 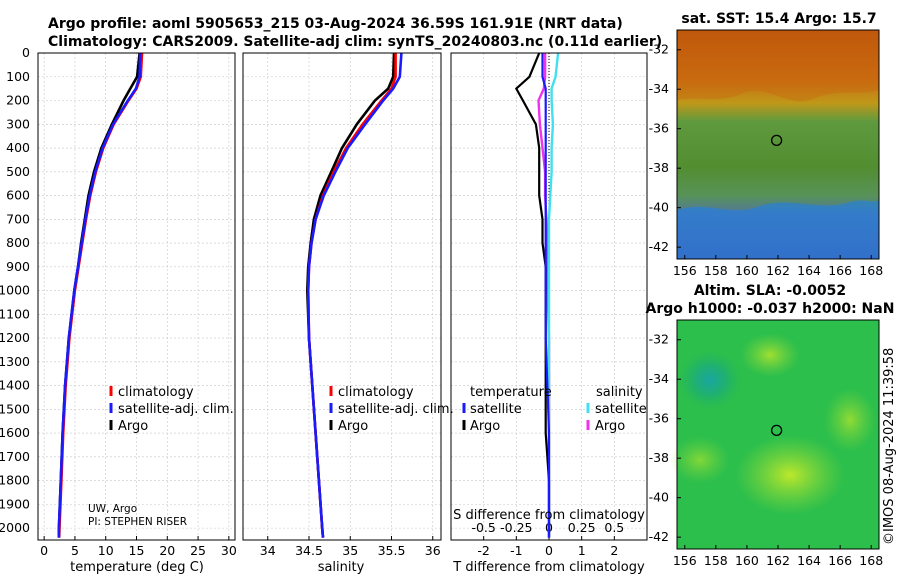 I want to click on temperature-legend: climatology satellite-adj. clim. Argo, so click(x=171, y=409).